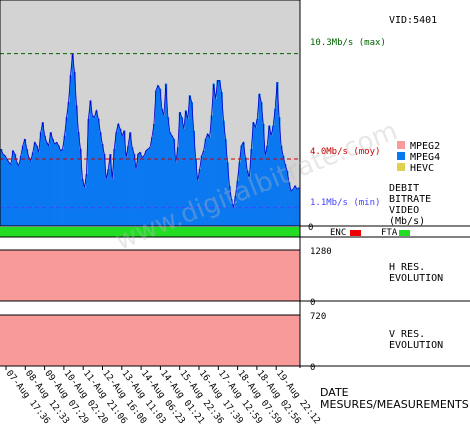  I want to click on v-res-value-tick: 720, so click(318, 317).